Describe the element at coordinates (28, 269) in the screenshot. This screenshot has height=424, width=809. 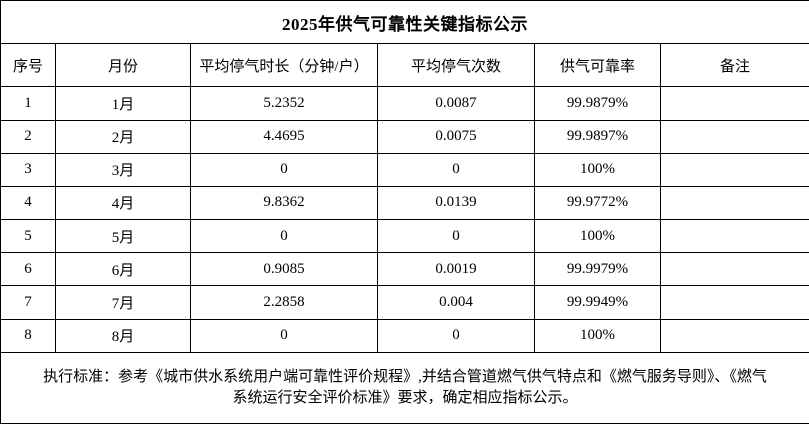
I see `cell-serial: 6` at that location.